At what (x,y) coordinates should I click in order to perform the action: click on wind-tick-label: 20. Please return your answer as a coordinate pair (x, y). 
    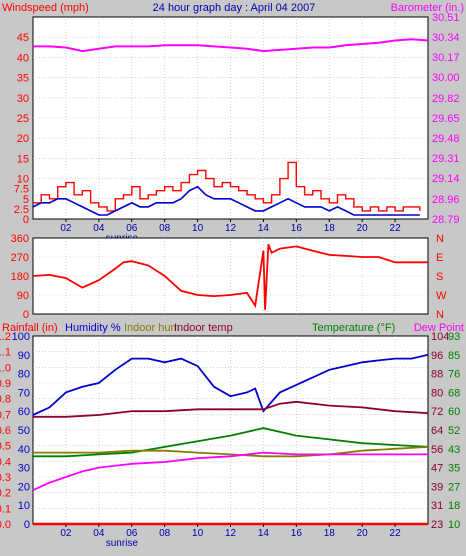
    Looking at the image, I should click on (23, 139).